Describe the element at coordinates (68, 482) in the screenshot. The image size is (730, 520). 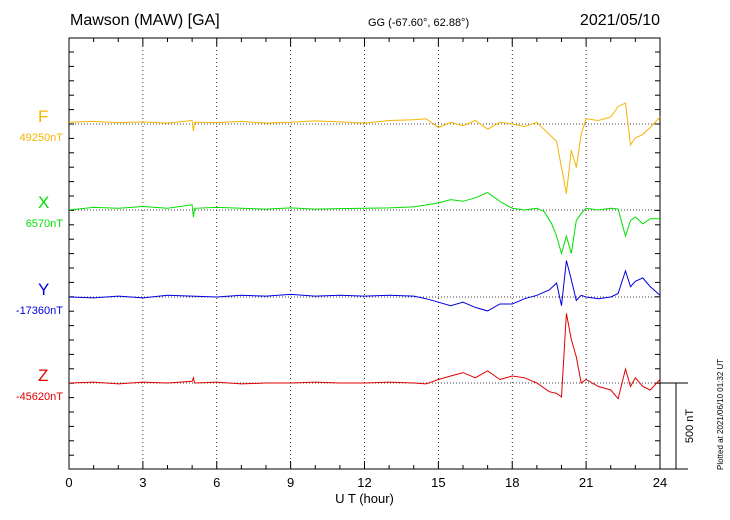
I see `x-tick-label: 0` at that location.